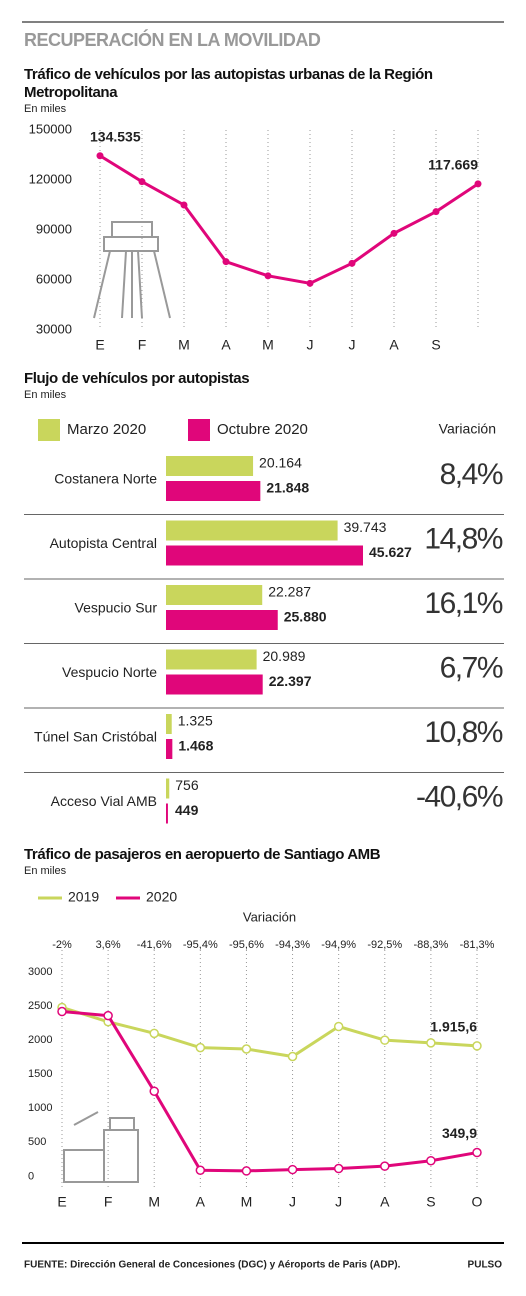 The image size is (526, 1296). I want to click on legend-label: 2019, so click(83, 897).